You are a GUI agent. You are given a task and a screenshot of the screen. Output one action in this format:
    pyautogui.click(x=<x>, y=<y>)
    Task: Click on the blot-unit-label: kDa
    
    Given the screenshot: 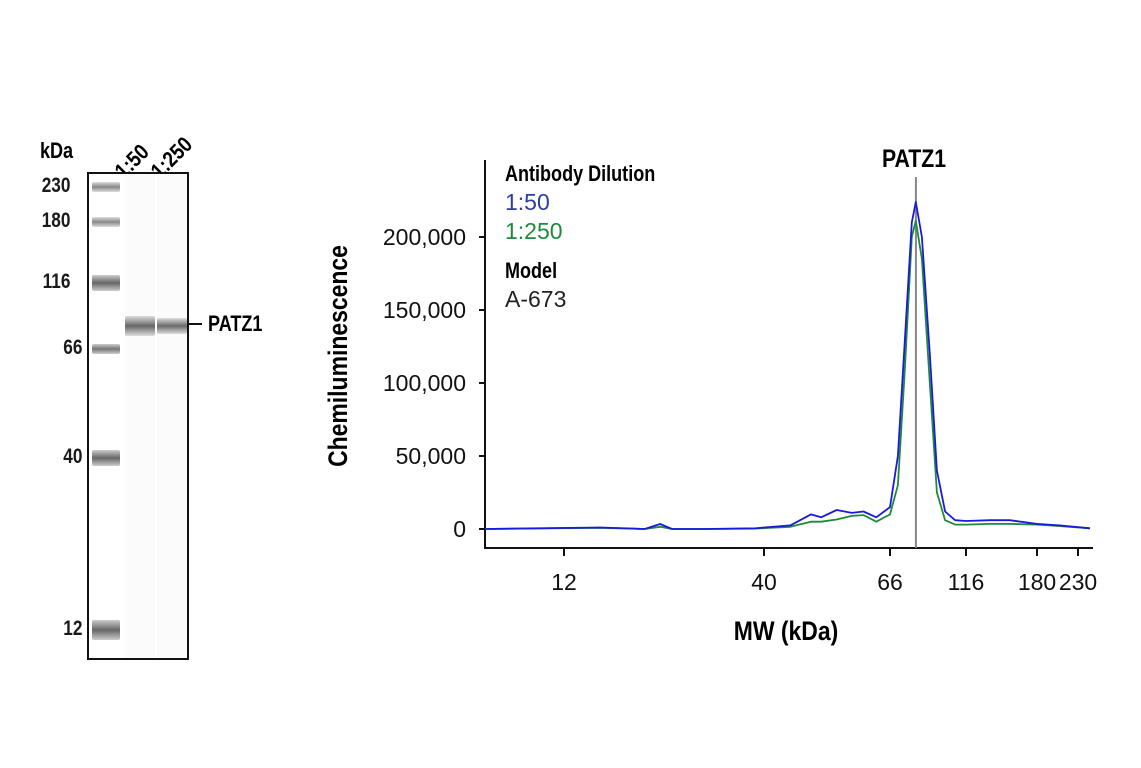 What is the action you would take?
    pyautogui.click(x=57, y=150)
    